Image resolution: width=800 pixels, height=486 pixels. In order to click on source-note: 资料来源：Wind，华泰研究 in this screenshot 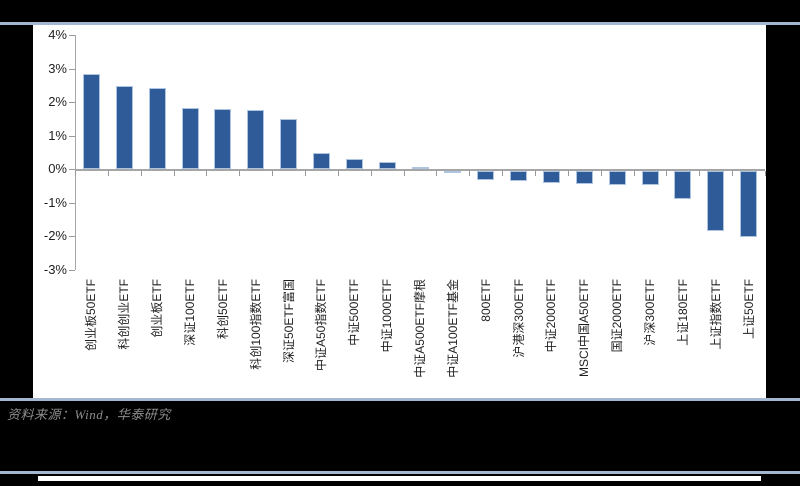, I will do `click(89, 414)`.